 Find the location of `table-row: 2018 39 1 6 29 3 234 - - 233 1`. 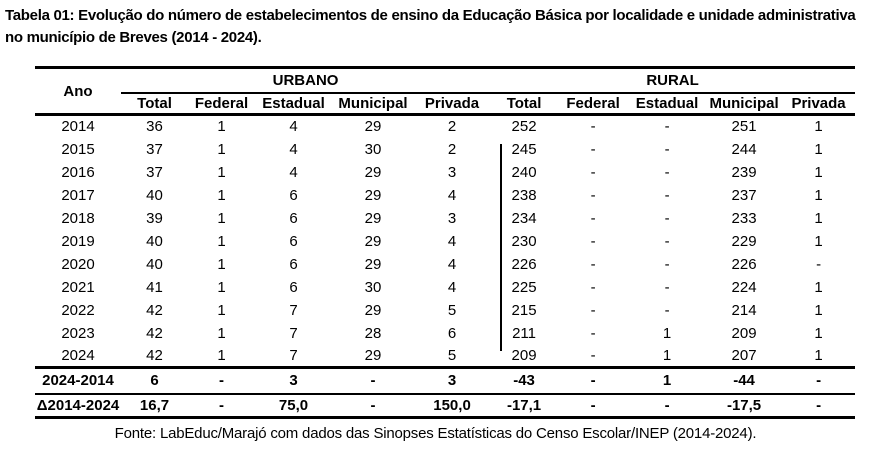

table-row: 2018 39 1 6 29 3 234 - - 233 1 is located at coordinates (445, 218).